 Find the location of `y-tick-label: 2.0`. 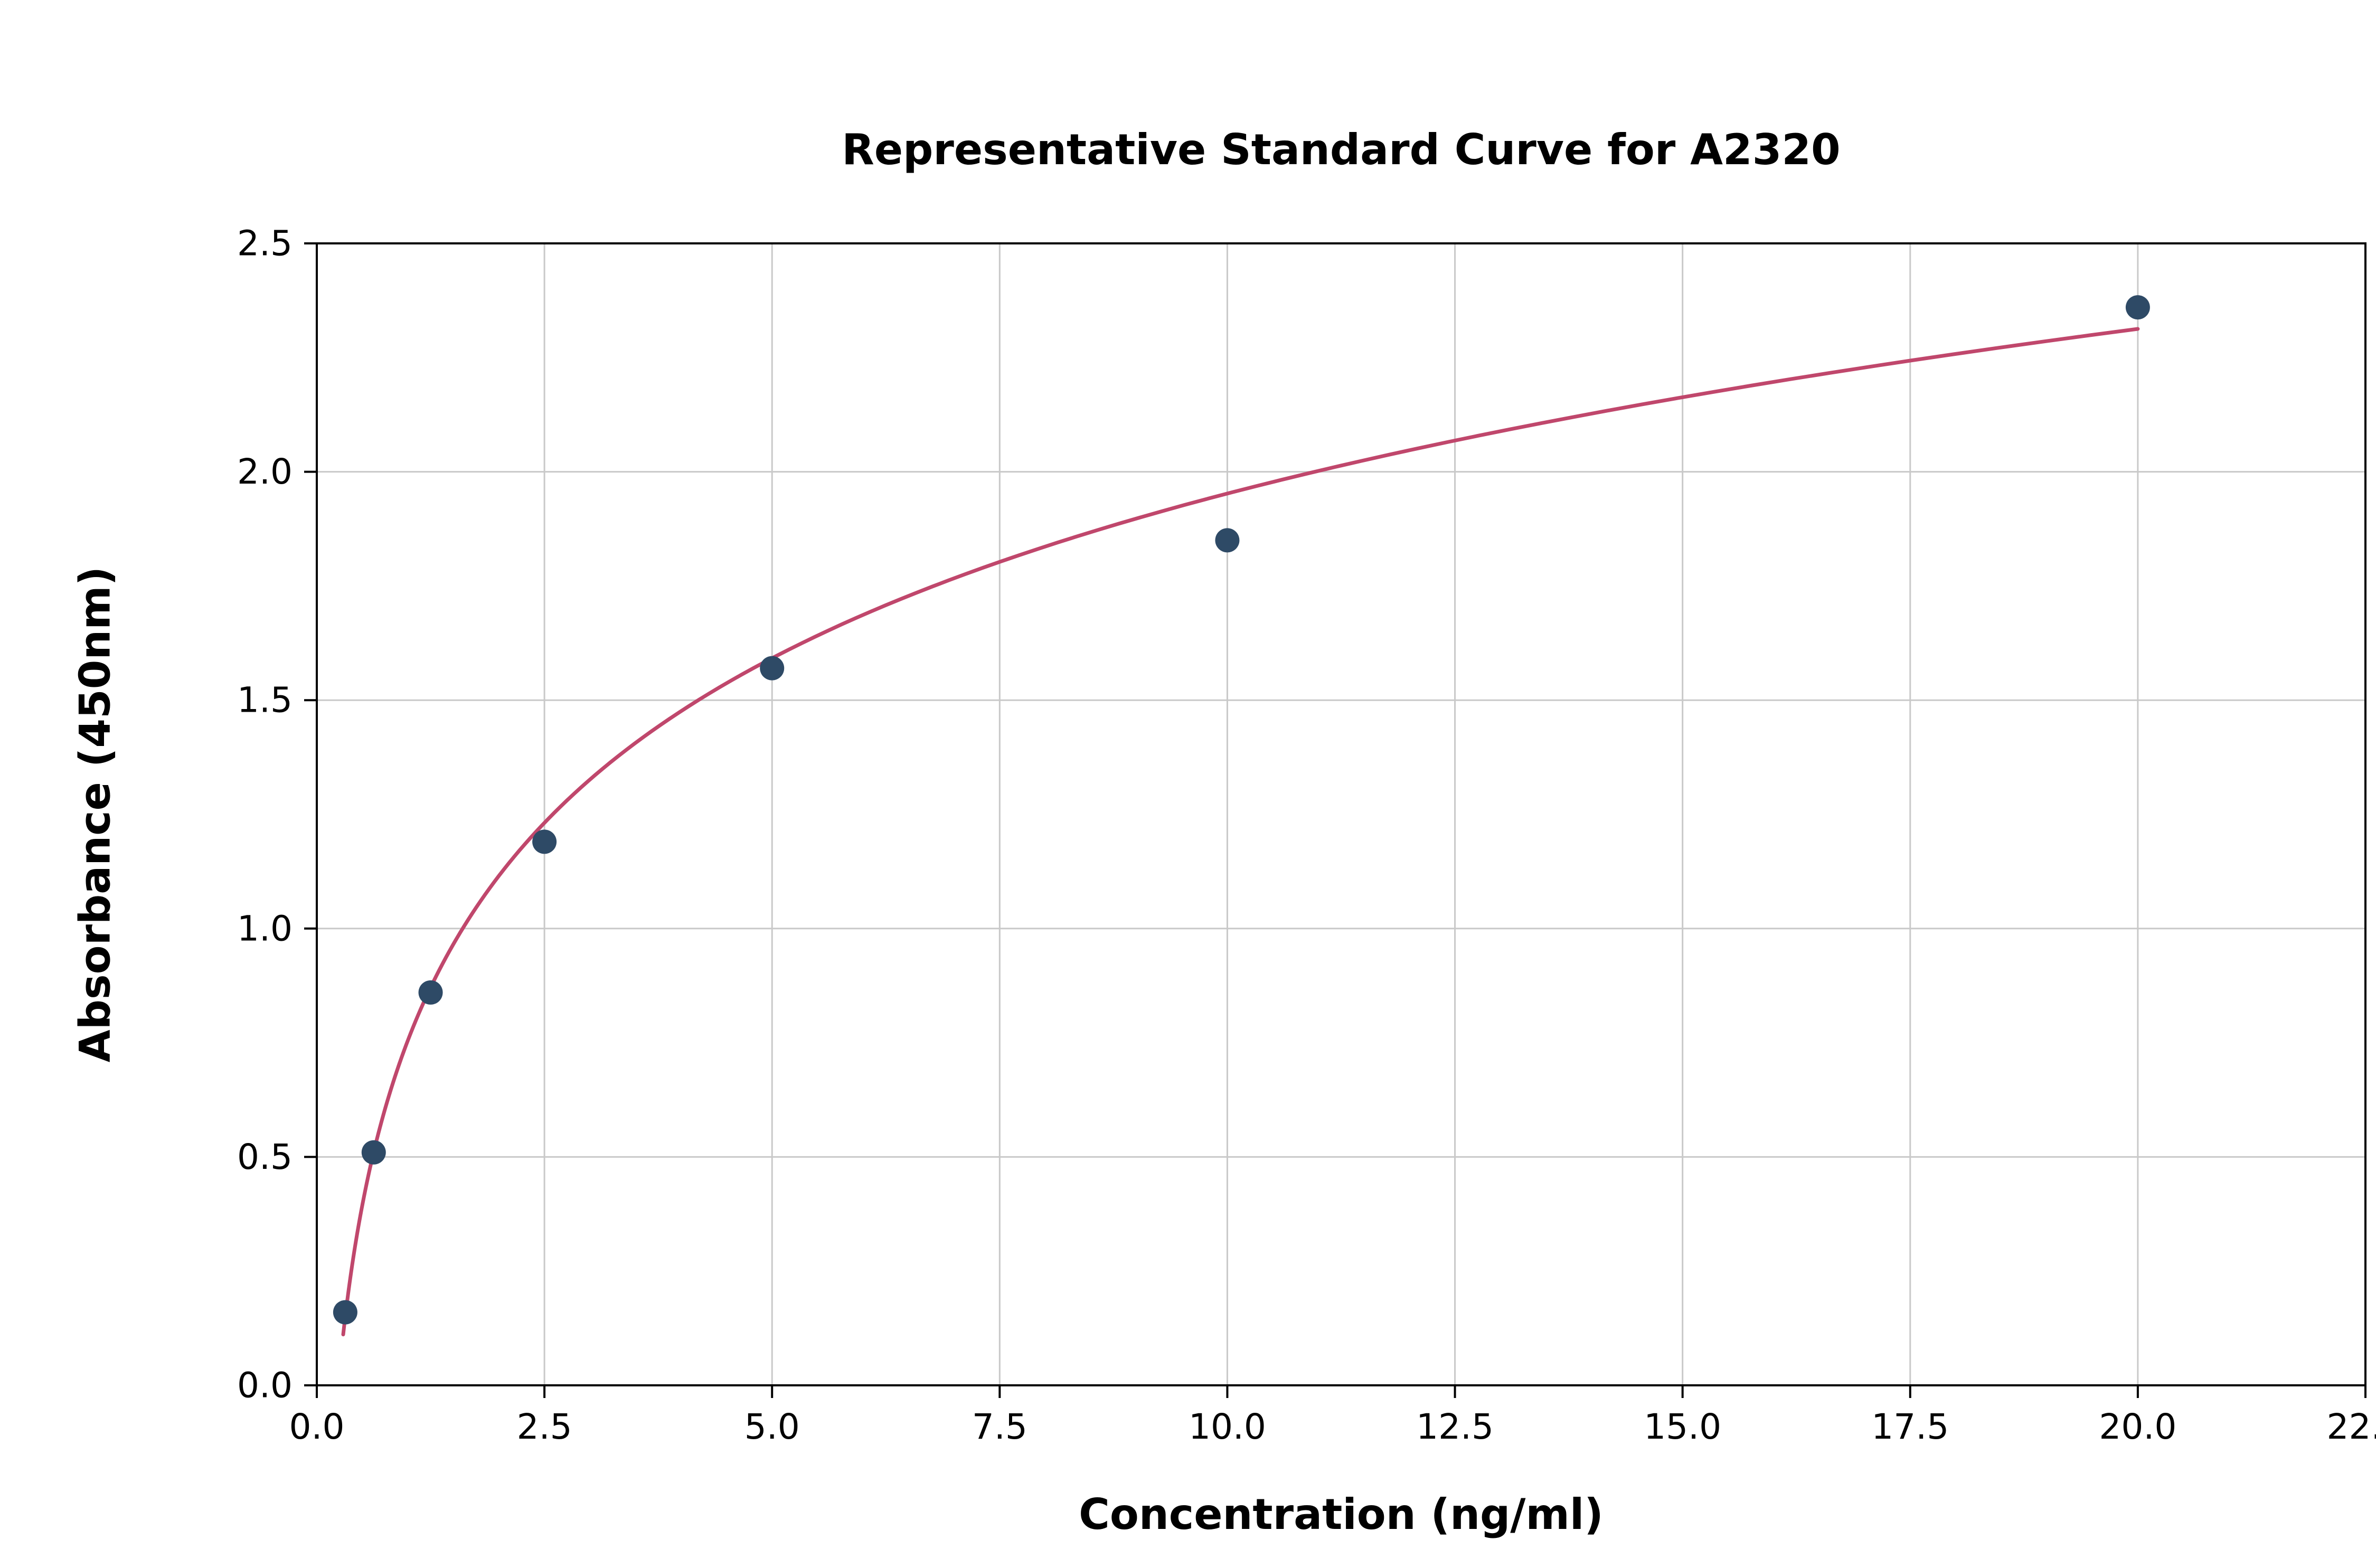

y-tick-label: 2.0 is located at coordinates (265, 471).